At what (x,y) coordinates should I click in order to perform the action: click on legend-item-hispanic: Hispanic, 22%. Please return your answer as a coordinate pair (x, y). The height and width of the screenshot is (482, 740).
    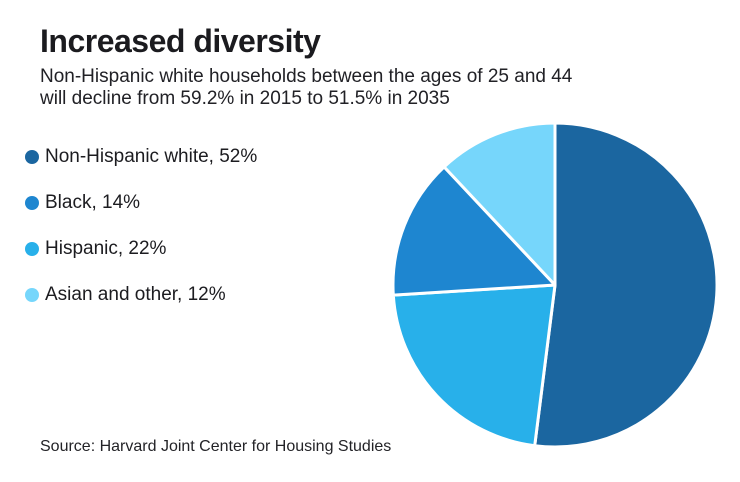
    Looking at the image, I should click on (141, 249).